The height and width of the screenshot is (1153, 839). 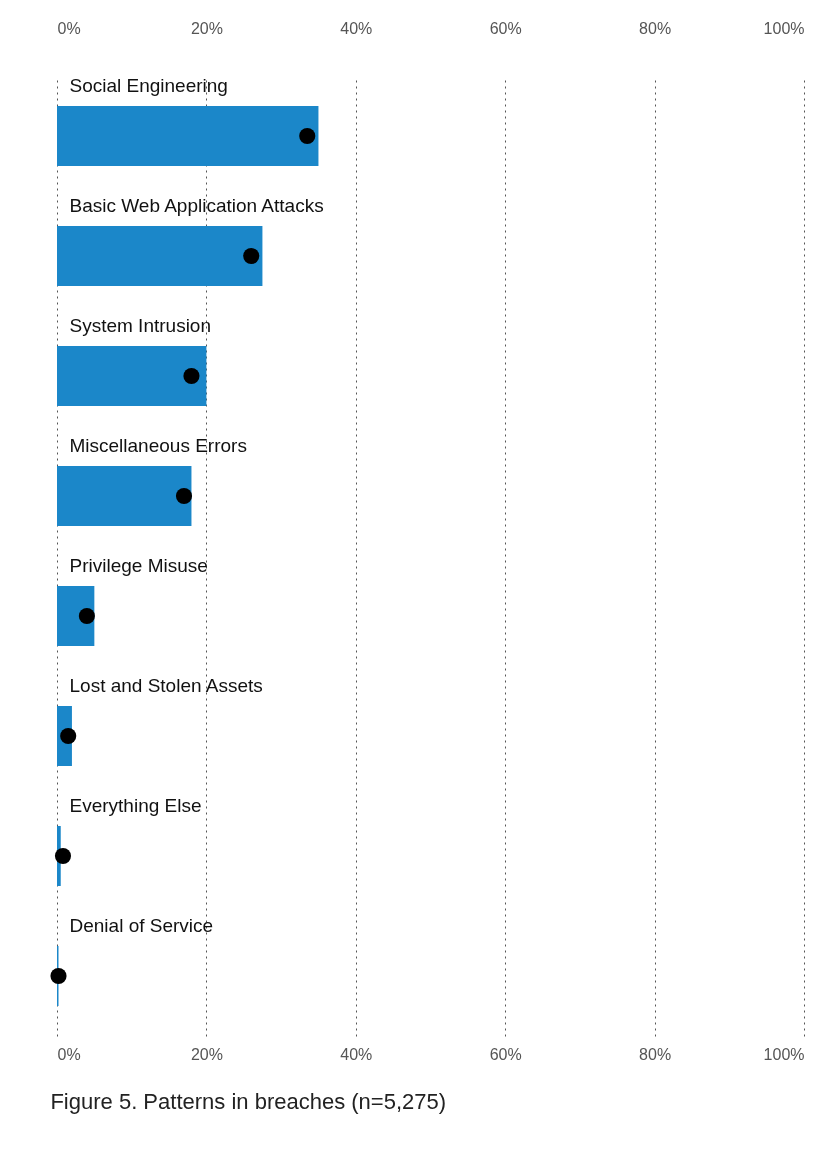 I want to click on y-tick-label: Basic Web Application Attacks, so click(x=196, y=205).